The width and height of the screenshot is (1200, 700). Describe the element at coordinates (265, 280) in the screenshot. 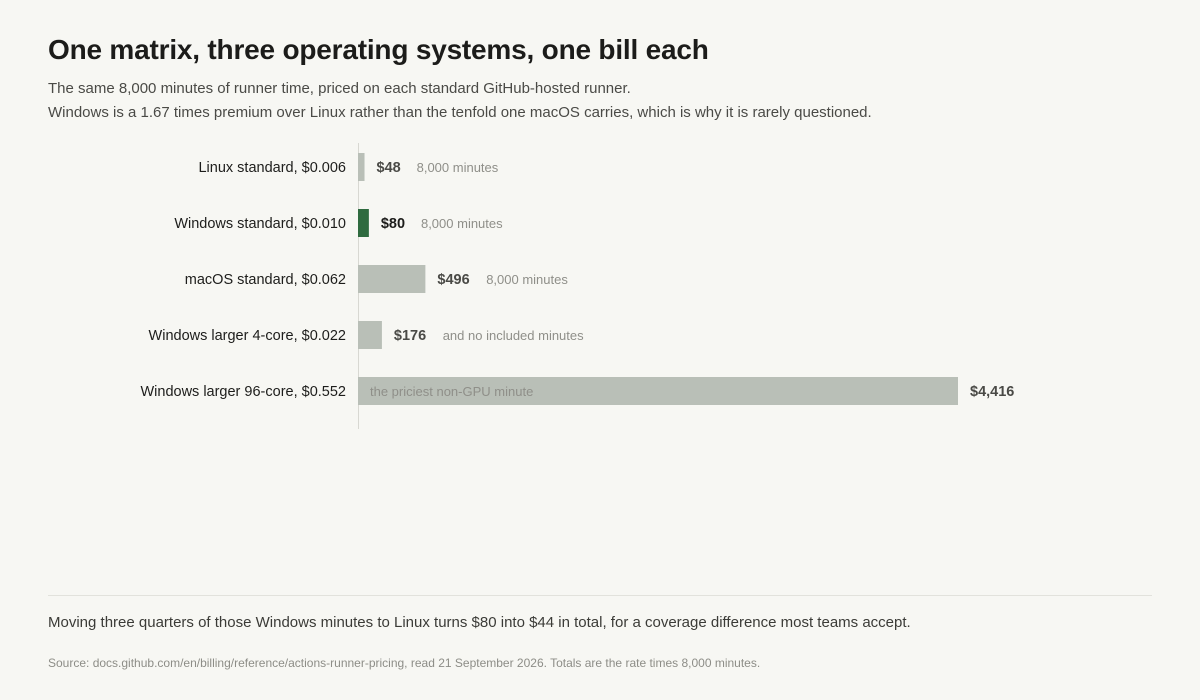

I see `category-label: macOS standard, $0.062` at that location.